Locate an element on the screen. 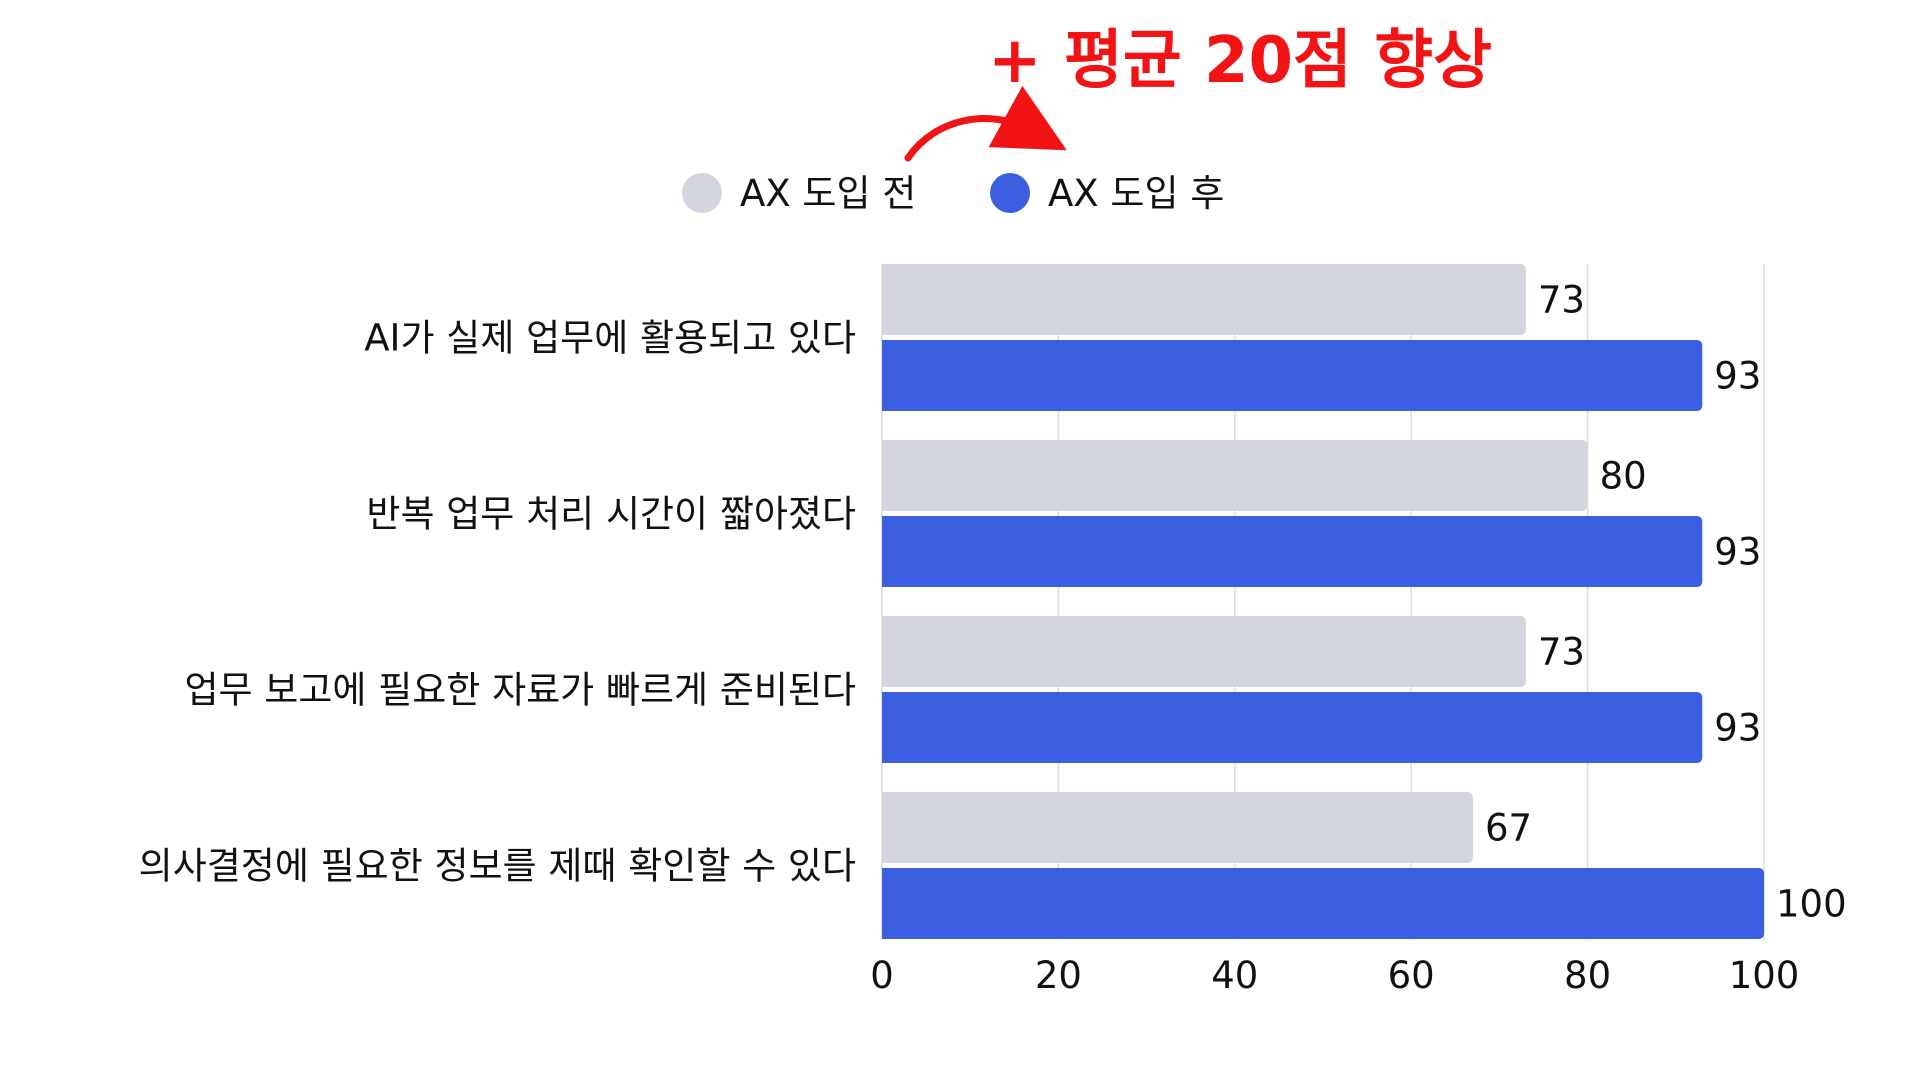 This screenshot has width=1920, height=1080. data-labels: 73 93 80 93 73 93 67 100 is located at coordinates (1666, 602).